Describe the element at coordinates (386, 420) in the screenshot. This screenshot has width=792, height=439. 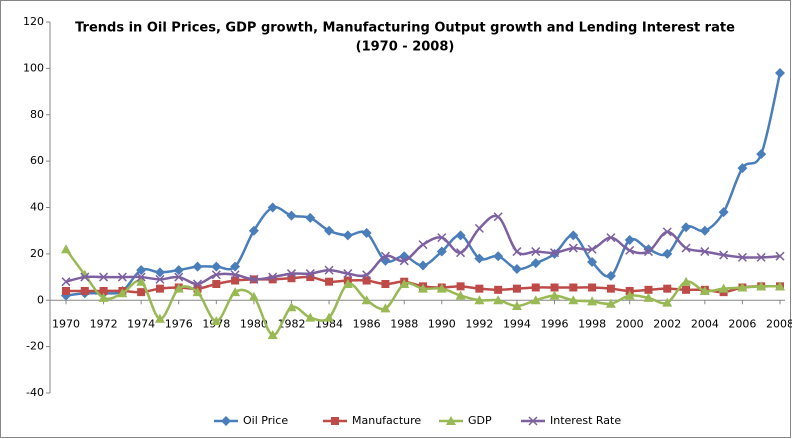
I see `legend-label: Manufacture` at that location.